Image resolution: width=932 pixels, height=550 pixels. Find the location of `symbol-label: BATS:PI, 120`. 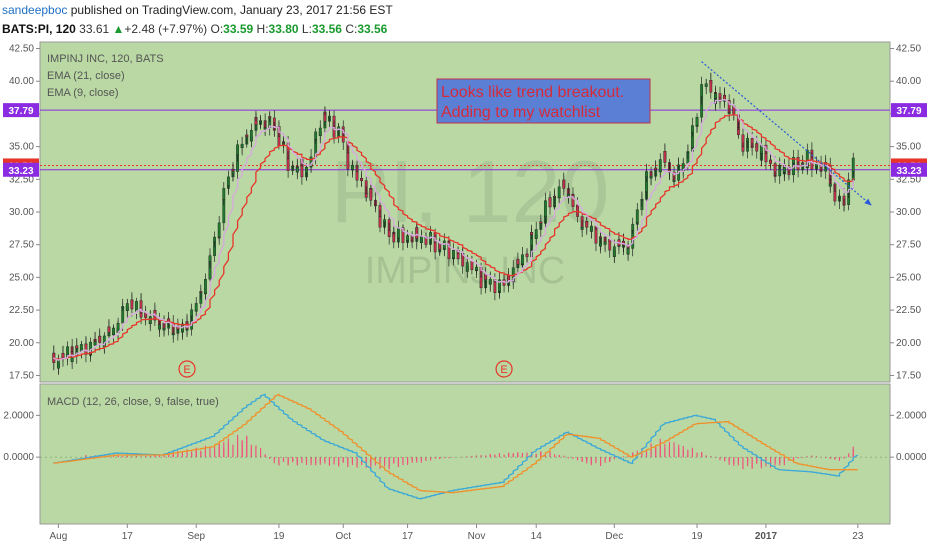

symbol-label: BATS:PI, 120 is located at coordinates (39, 29).